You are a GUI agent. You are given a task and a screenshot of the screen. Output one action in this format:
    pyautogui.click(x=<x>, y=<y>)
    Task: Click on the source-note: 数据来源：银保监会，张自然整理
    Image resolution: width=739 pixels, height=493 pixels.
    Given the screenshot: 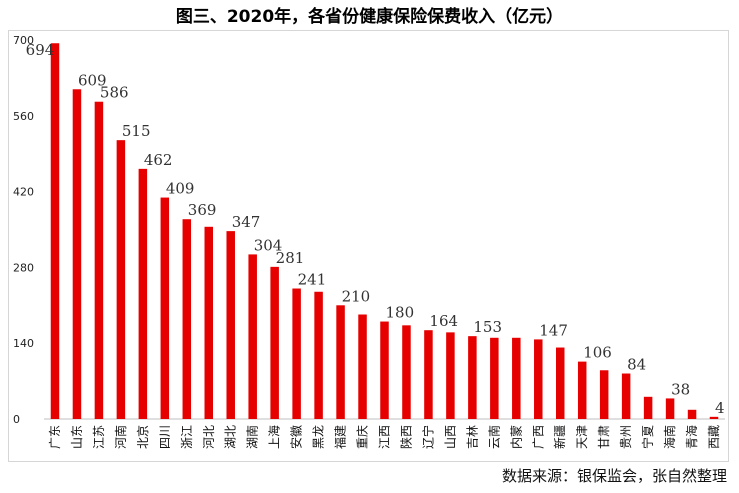 What is the action you would take?
    pyautogui.click(x=614, y=476)
    